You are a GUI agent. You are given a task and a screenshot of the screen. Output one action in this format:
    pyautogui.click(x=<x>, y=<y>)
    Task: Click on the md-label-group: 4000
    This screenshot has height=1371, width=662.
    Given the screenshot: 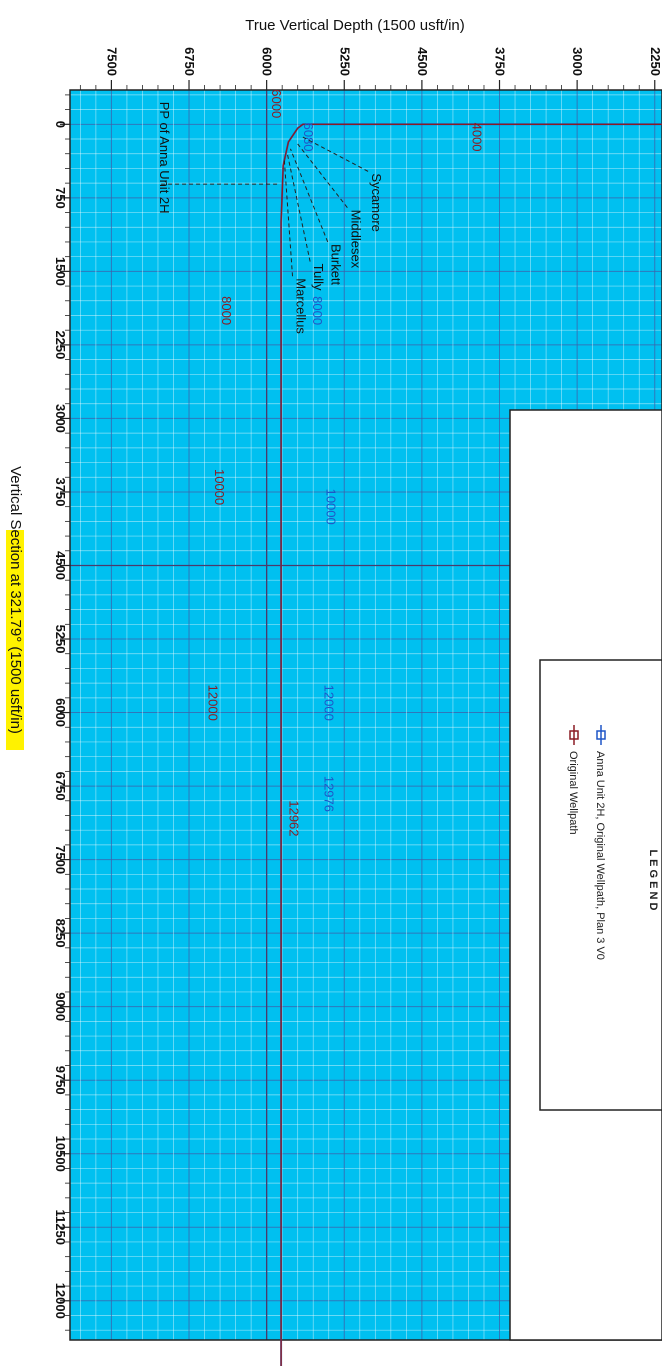 What is the action you would take?
    pyautogui.click(x=477, y=137)
    